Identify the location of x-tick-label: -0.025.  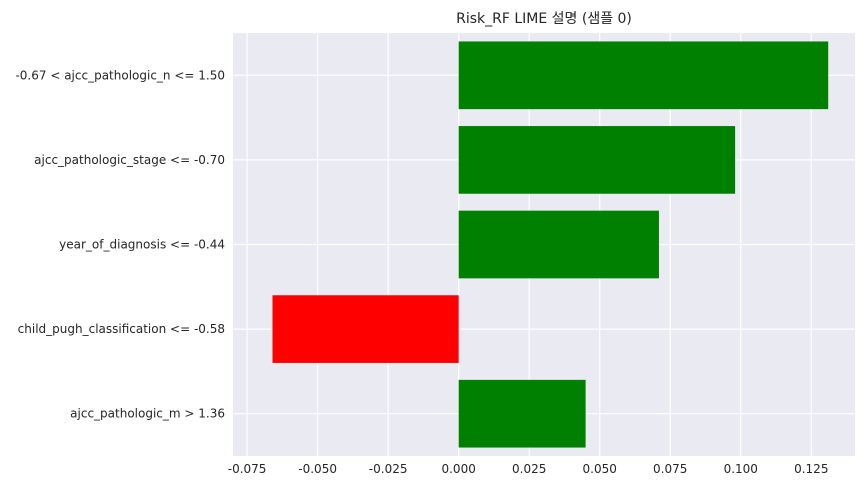
(388, 469).